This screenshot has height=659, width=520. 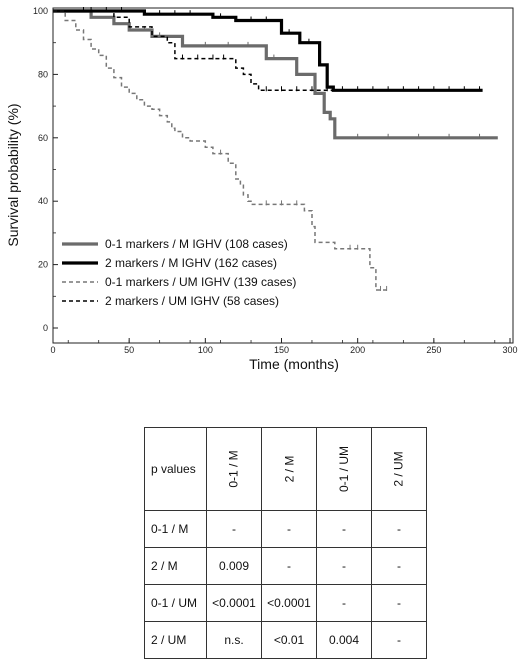 I want to click on column-header-text: 2 / UM, so click(x=399, y=469).